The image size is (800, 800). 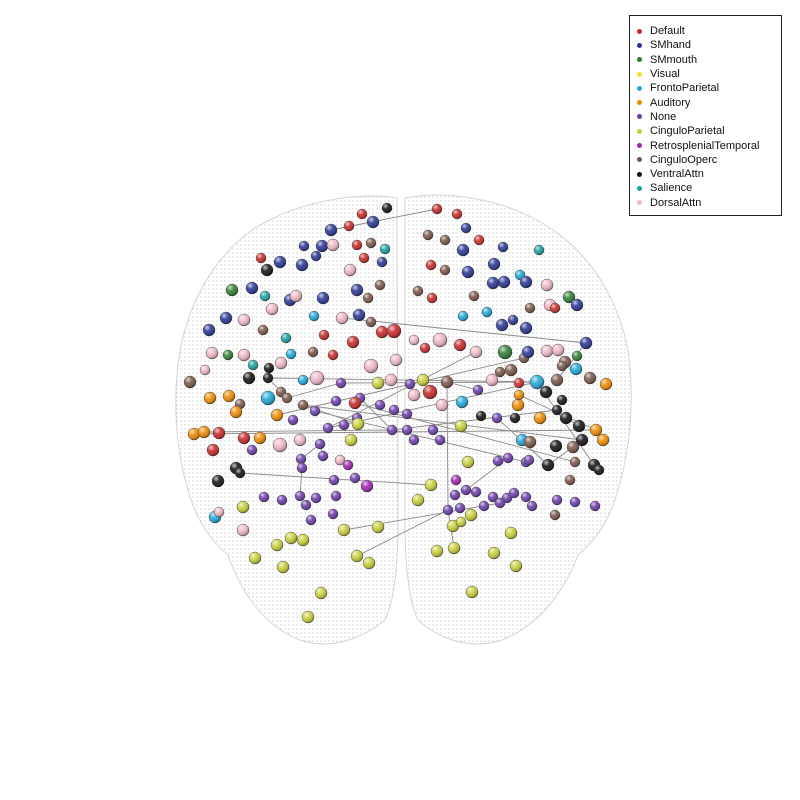 What do you see at coordinates (687, 131) in the screenshot?
I see `legend-label: CinguloParietal` at bounding box center [687, 131].